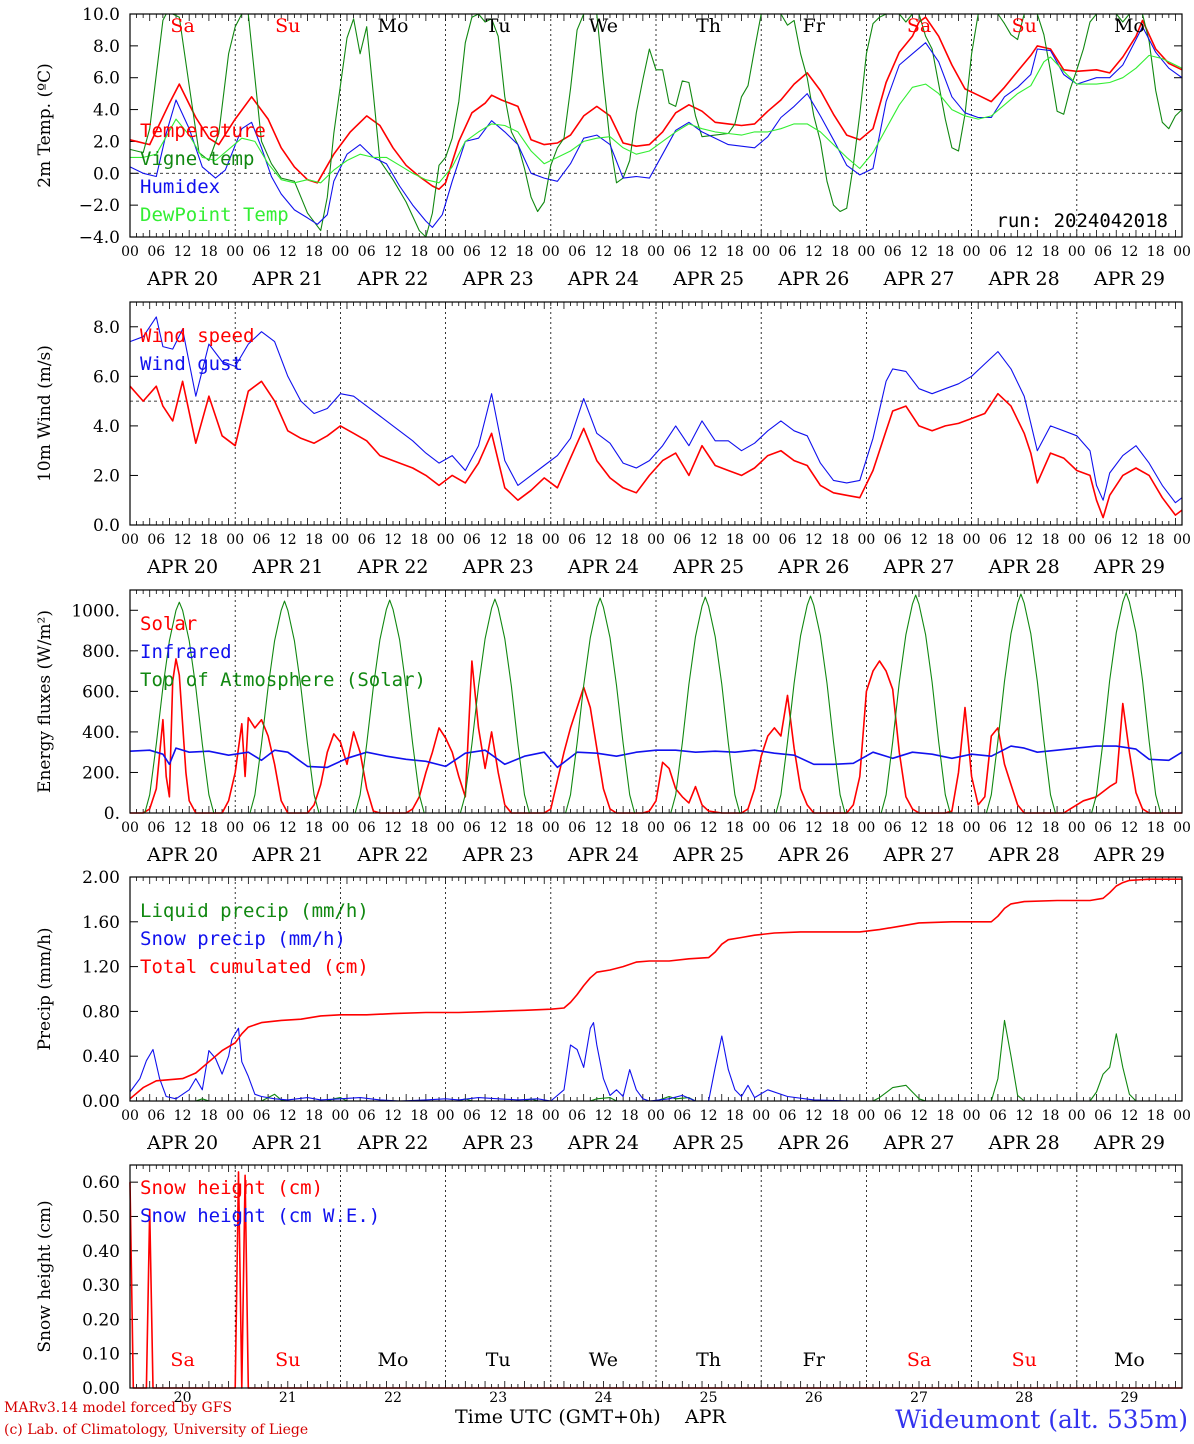 The height and width of the screenshot is (1444, 1194). What do you see at coordinates (603, 1398) in the screenshot?
I see `day-number-label: 24` at bounding box center [603, 1398].